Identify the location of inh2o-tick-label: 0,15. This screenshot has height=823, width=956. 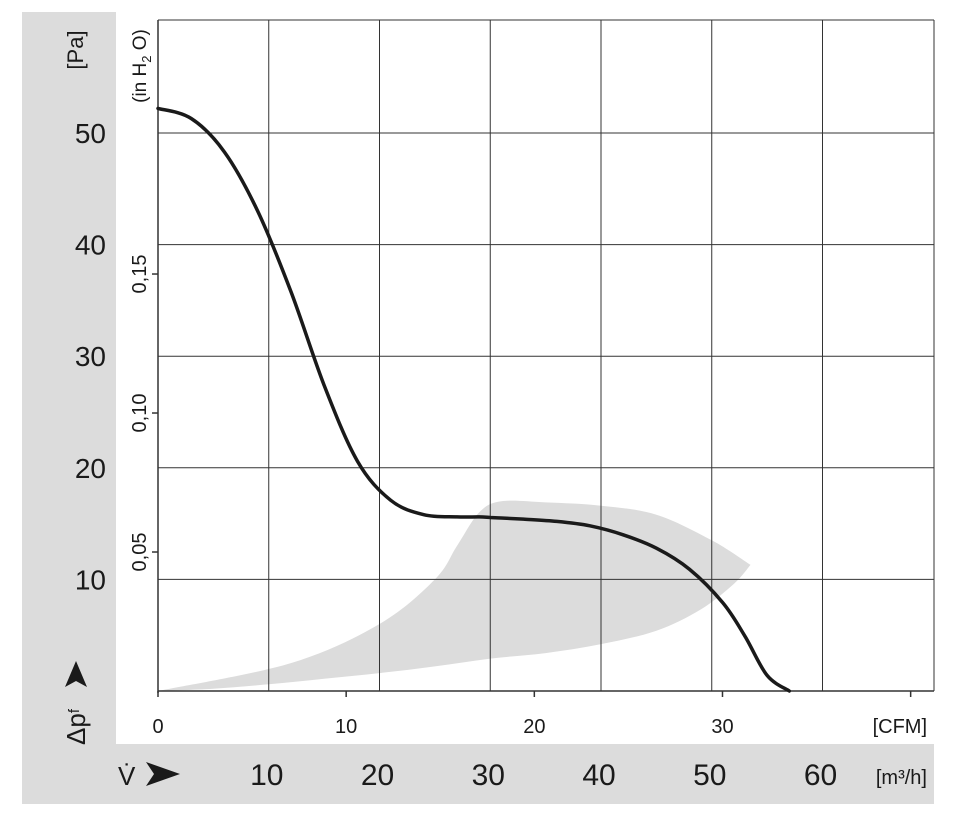
(140, 274).